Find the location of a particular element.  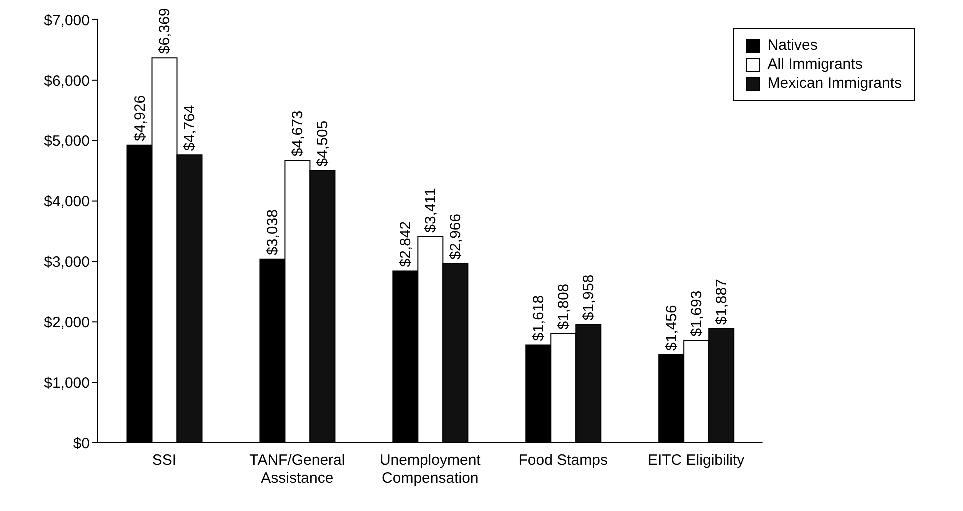

legend-label: All Immigrants is located at coordinates (815, 64).